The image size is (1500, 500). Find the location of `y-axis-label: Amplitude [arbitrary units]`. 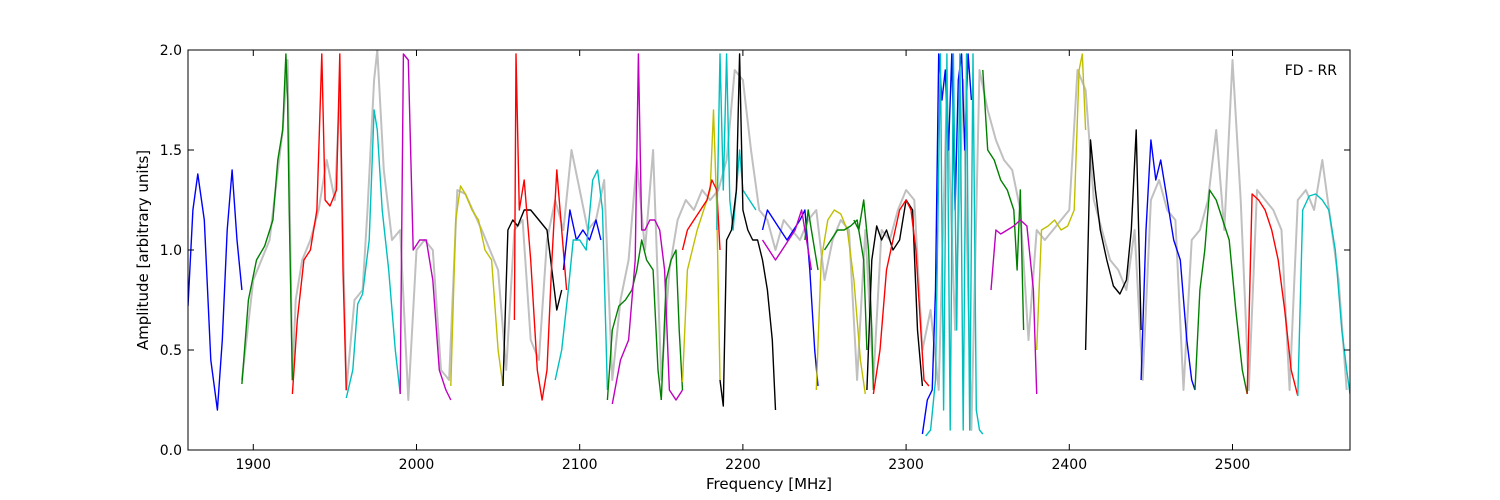

y-axis-label: Amplitude [arbitrary units] is located at coordinates (143, 250).